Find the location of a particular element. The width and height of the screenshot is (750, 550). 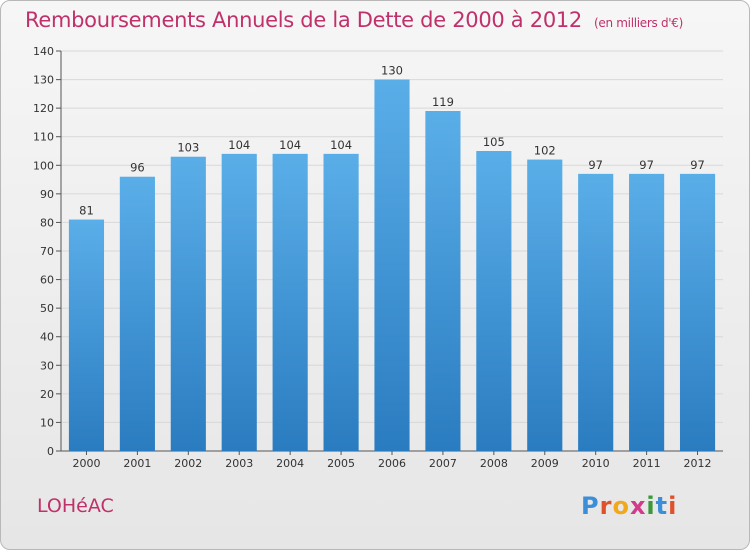

bar-2008 is located at coordinates (494, 301).